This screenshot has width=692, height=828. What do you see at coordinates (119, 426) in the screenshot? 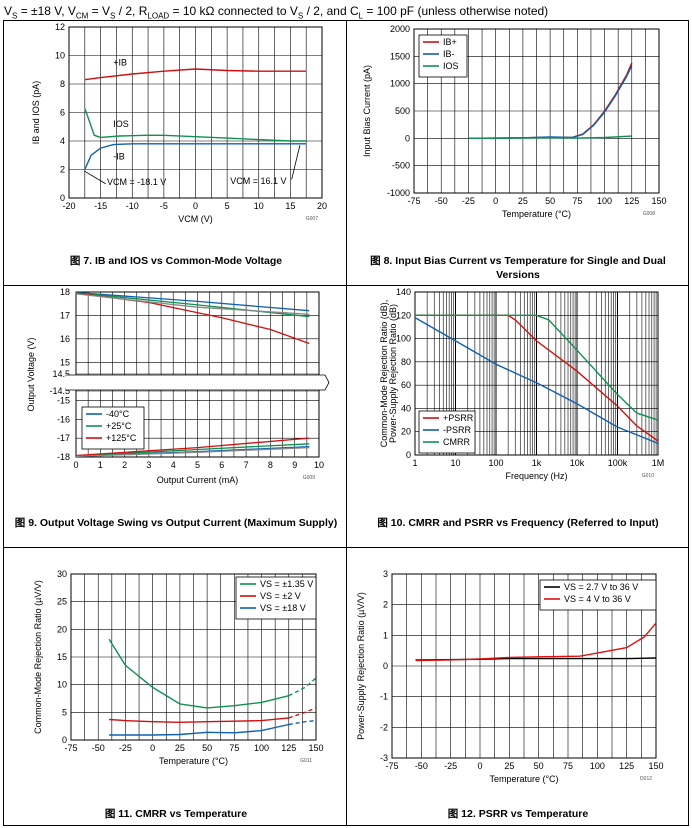
I see `legend-entry: +25°C` at bounding box center [119, 426].